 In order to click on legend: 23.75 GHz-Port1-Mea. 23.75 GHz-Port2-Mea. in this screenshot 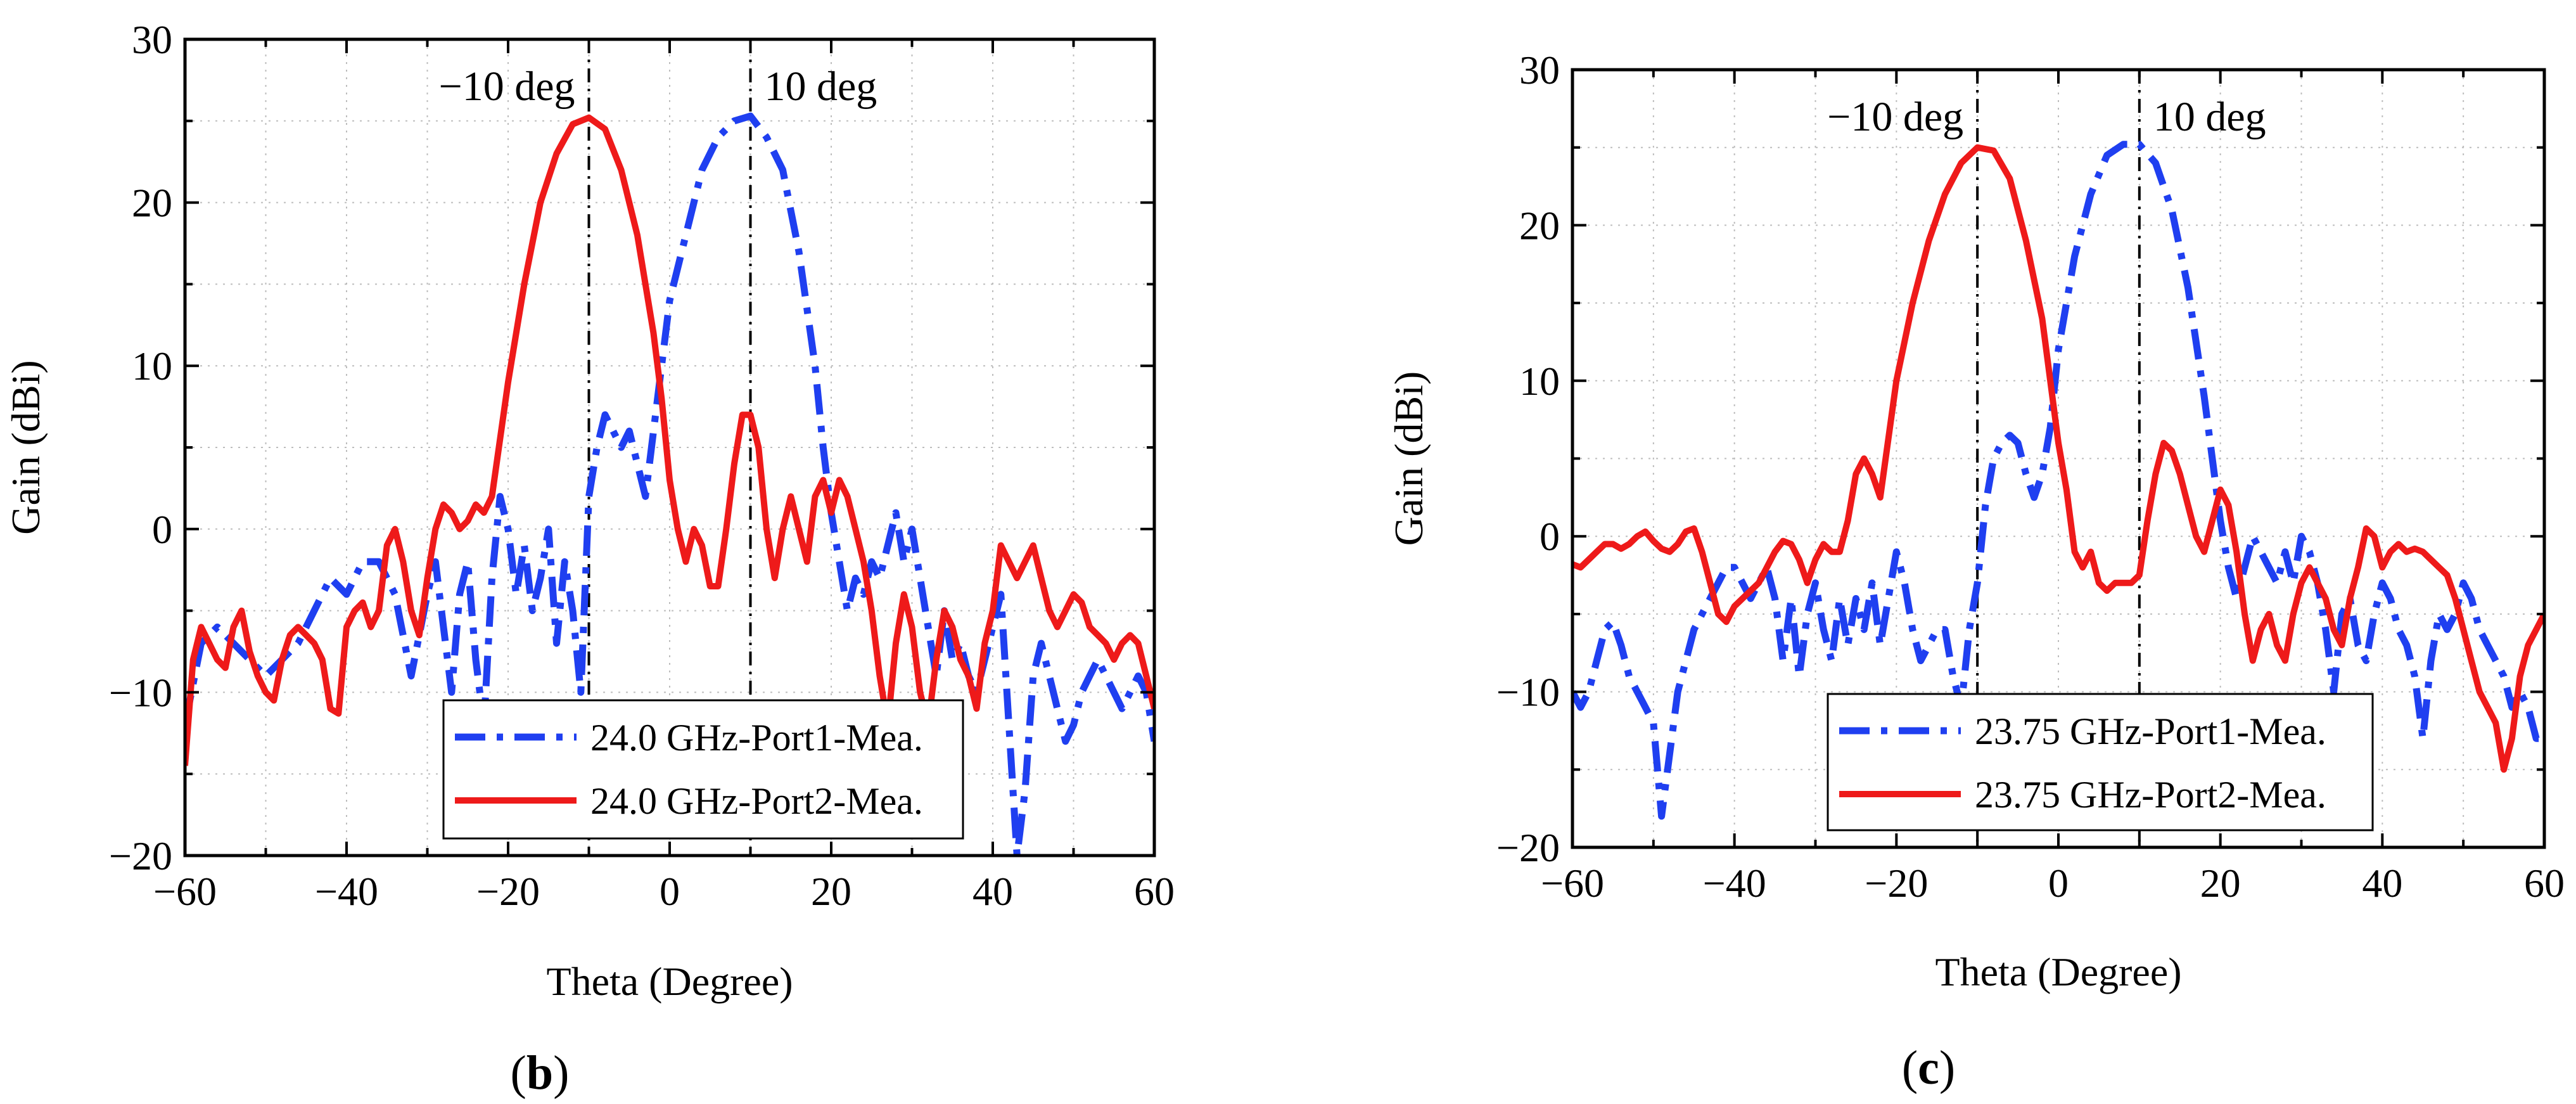, I will do `click(2100, 762)`.